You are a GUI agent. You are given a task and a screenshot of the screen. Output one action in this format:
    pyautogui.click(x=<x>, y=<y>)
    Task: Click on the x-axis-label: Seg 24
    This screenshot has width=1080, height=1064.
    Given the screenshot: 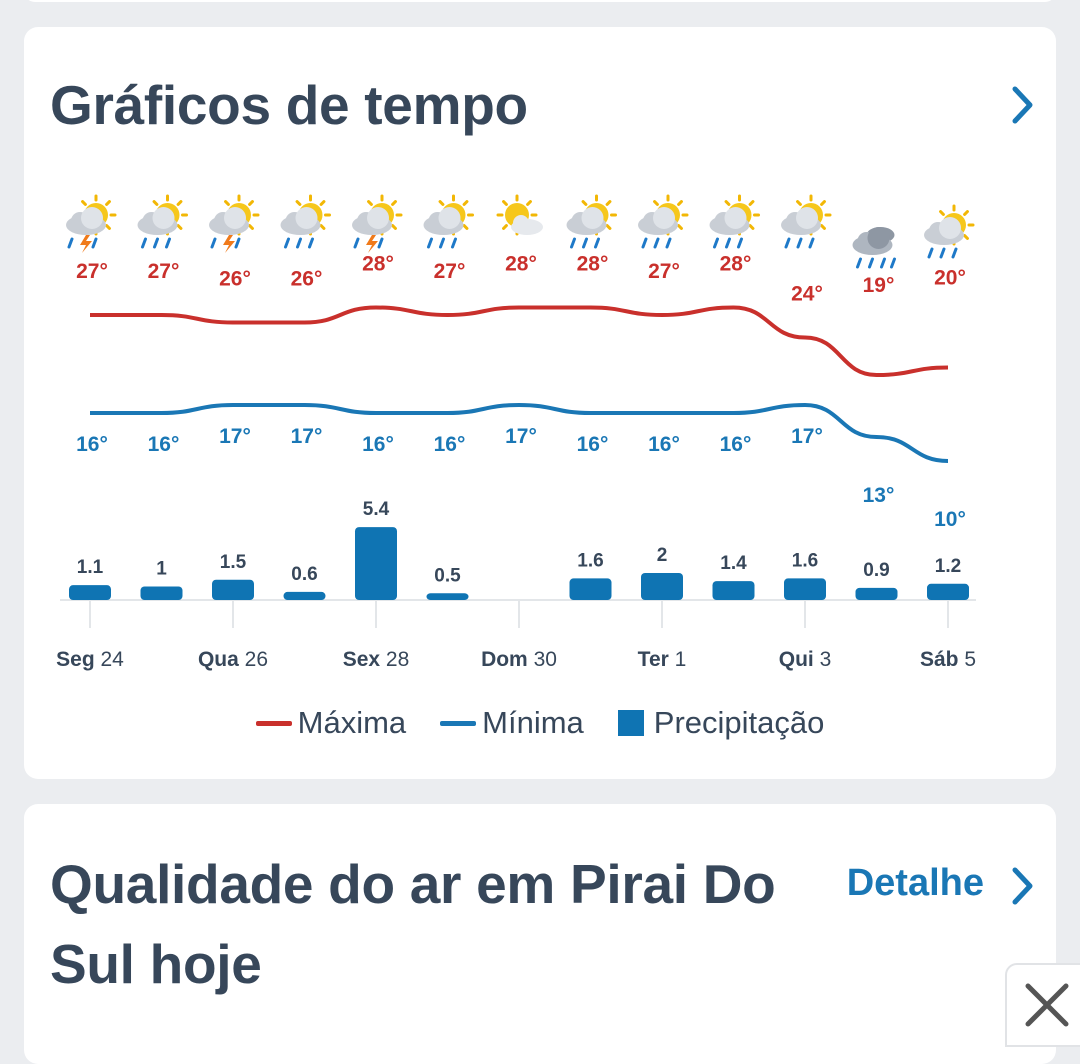 What is the action you would take?
    pyautogui.click(x=90, y=659)
    